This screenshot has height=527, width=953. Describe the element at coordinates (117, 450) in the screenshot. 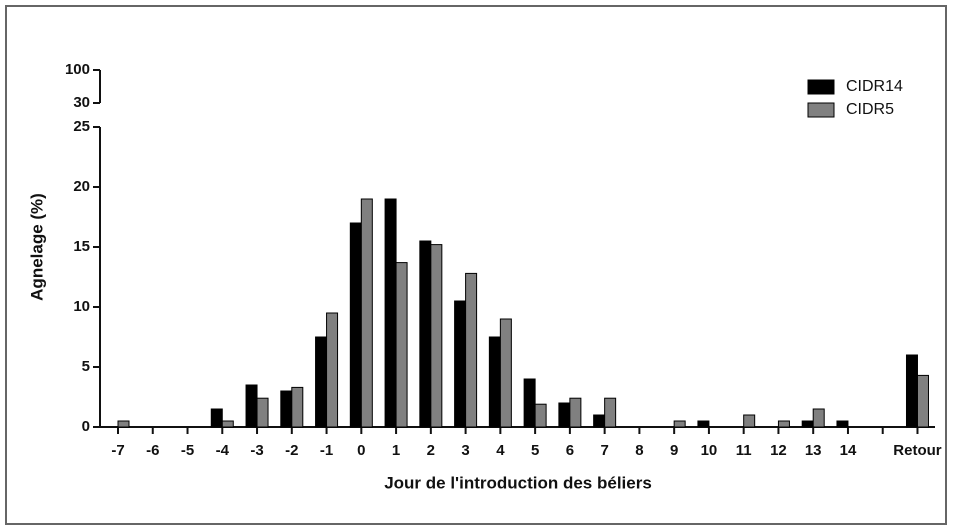

I see `x-tick-label: -7` at that location.